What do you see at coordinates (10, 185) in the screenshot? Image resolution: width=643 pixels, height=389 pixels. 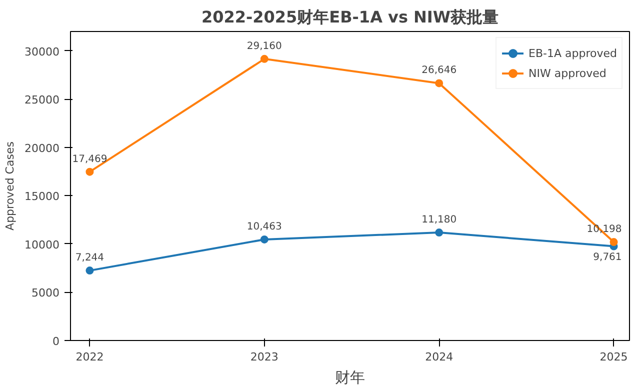 I see `y-axis-title: Approved Cases` at bounding box center [10, 185].